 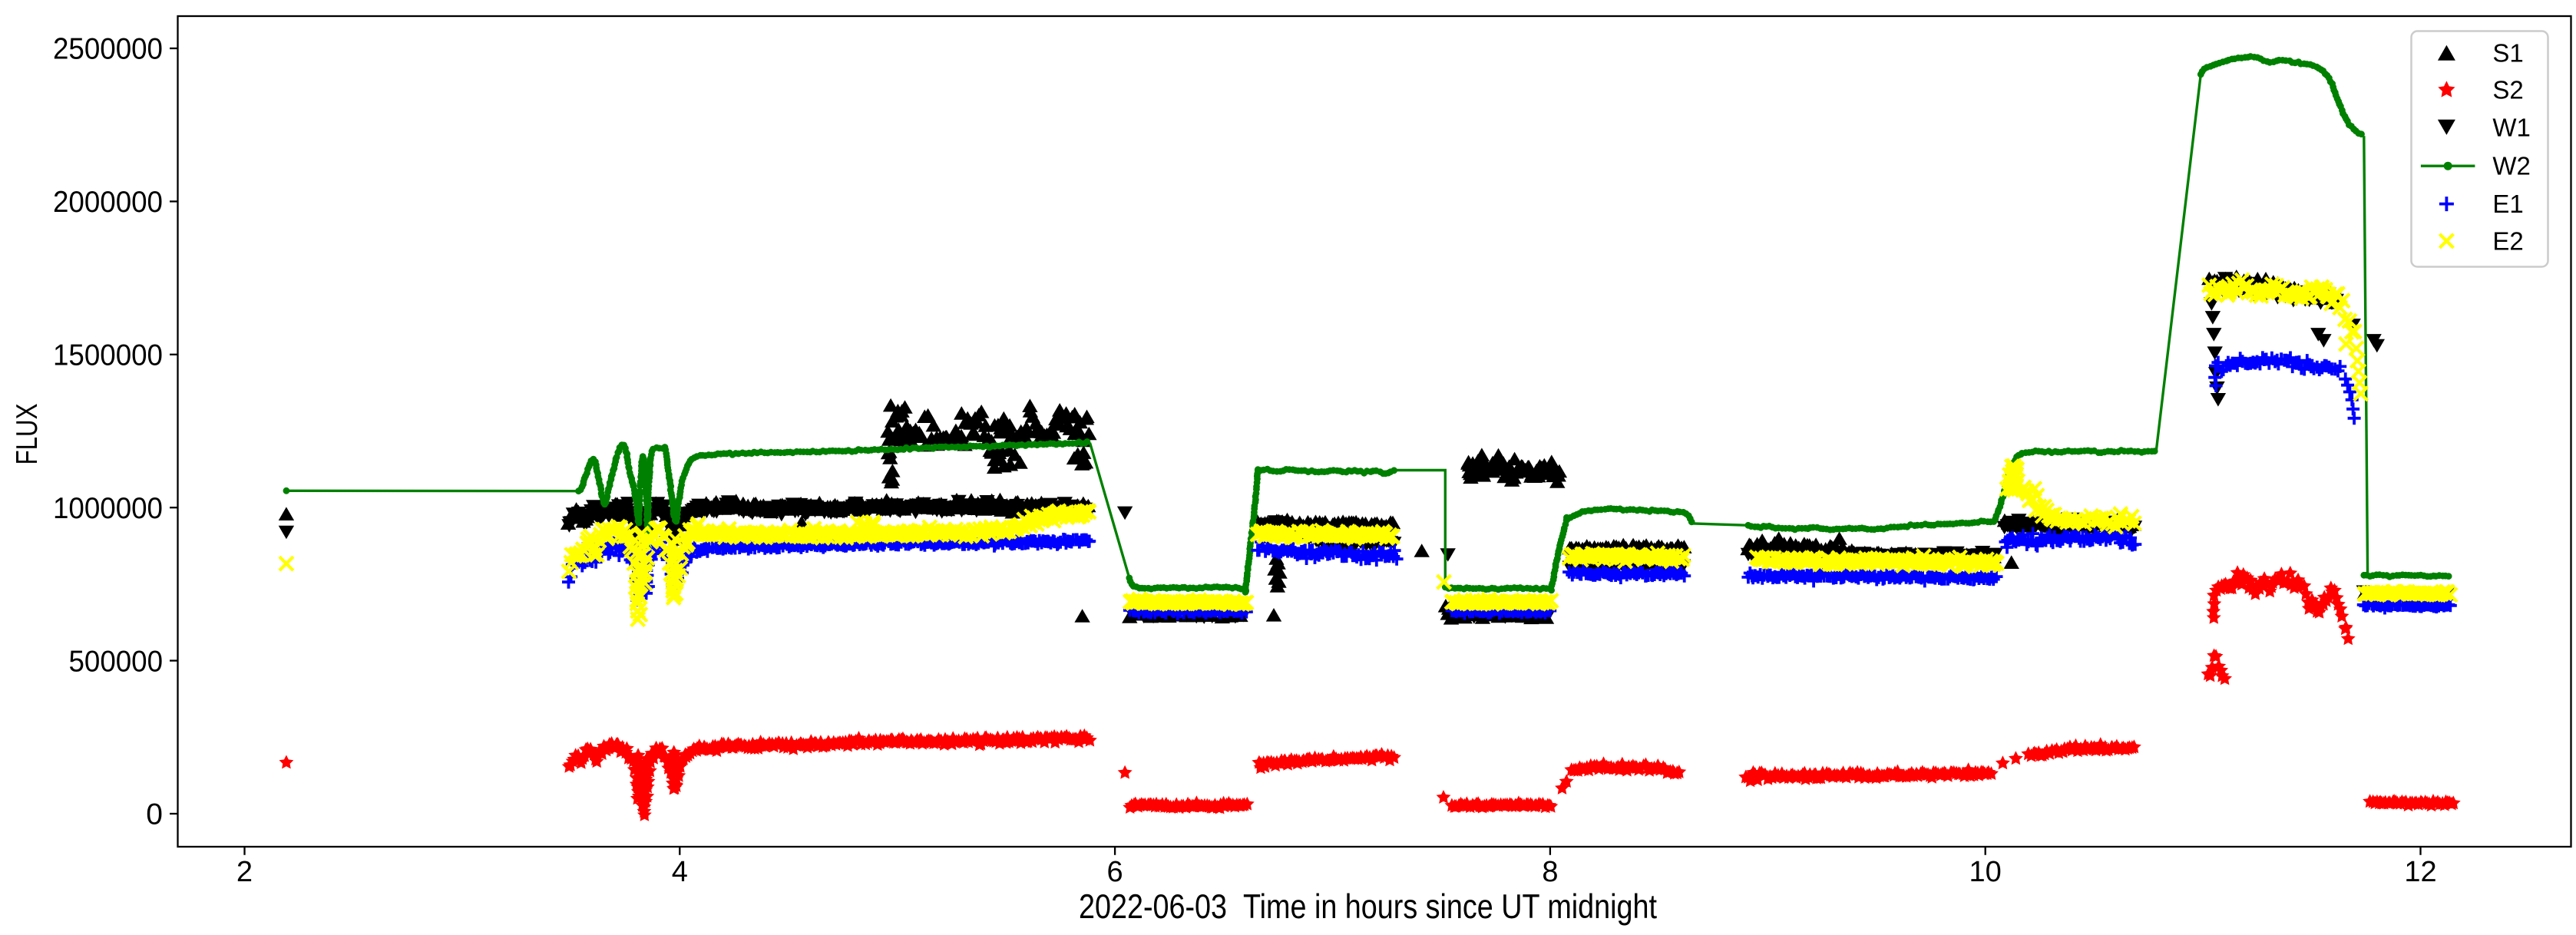 I want to click on svg-text: W1, so click(x=2511, y=127).